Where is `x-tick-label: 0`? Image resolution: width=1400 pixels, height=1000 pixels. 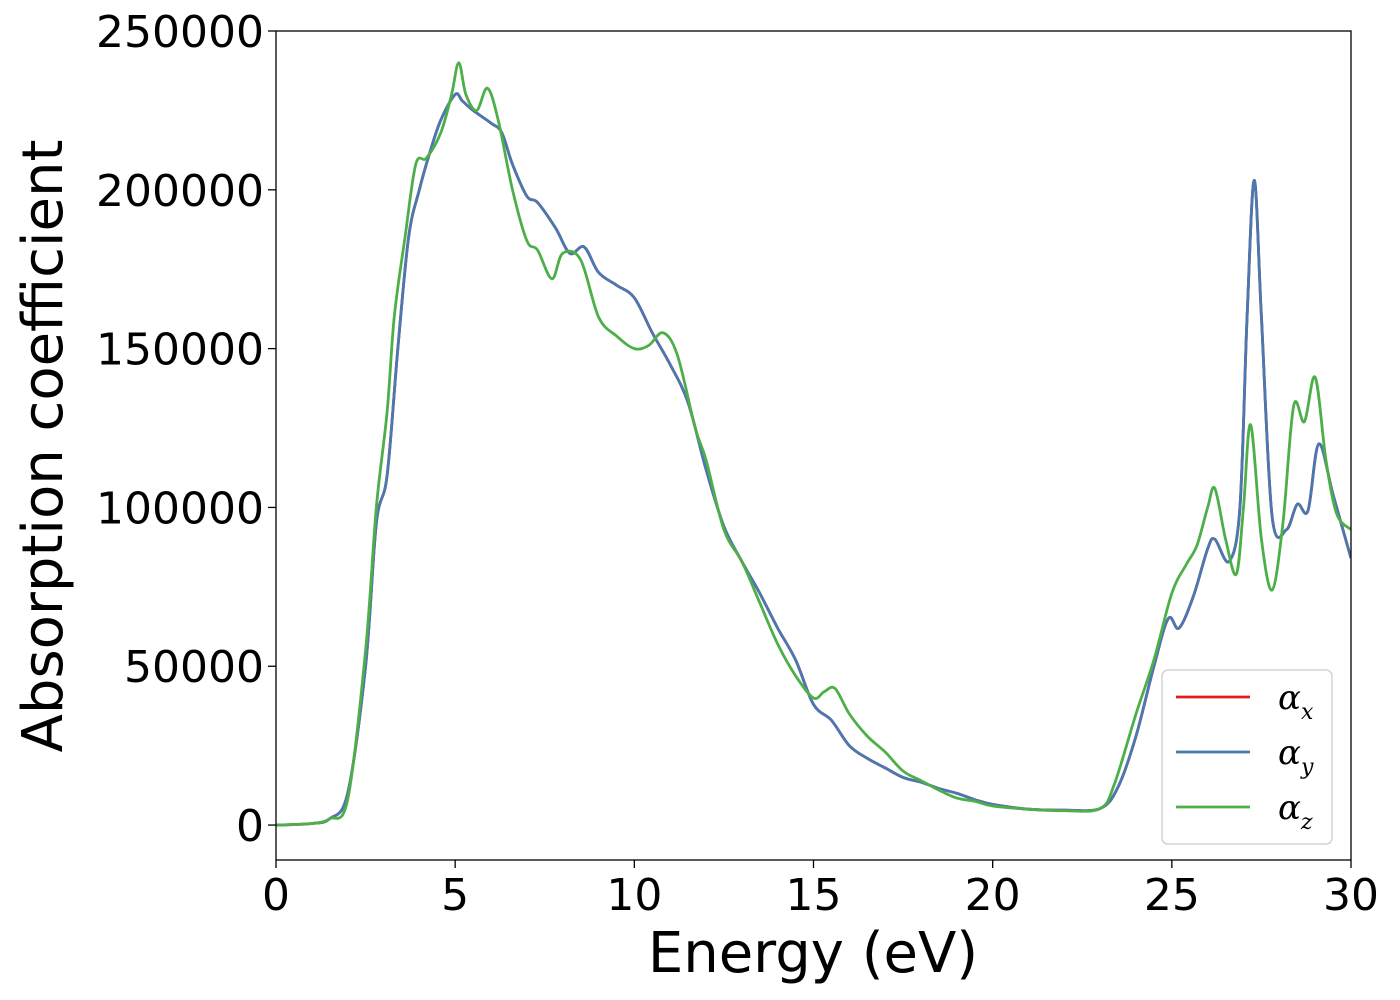 x-tick-label: 0 is located at coordinates (276, 895).